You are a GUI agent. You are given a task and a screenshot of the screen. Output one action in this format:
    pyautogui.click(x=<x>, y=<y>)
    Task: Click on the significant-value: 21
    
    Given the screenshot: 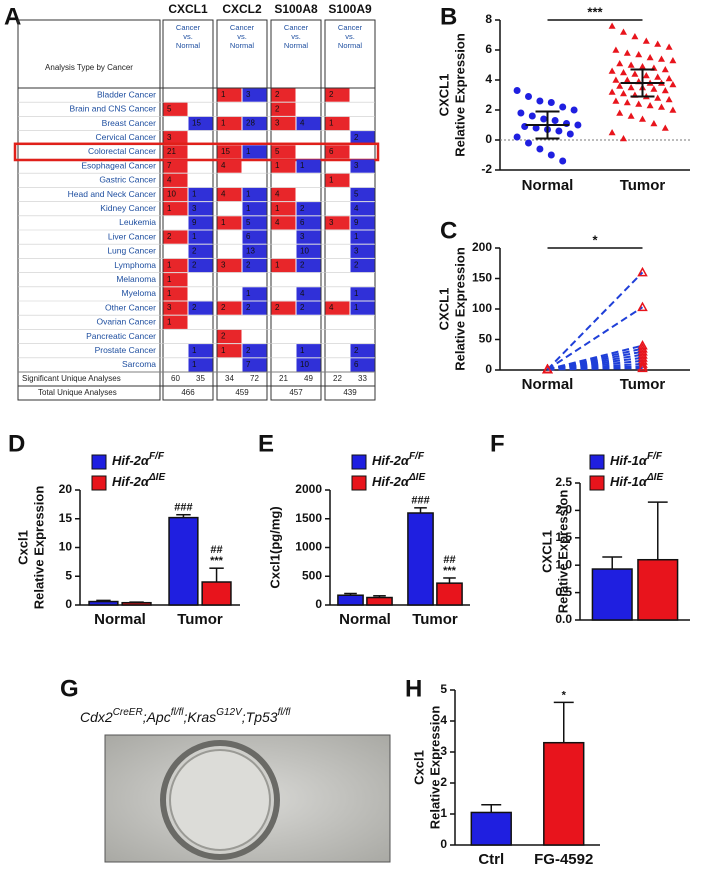 What is the action you would take?
    pyautogui.click(x=283, y=378)
    